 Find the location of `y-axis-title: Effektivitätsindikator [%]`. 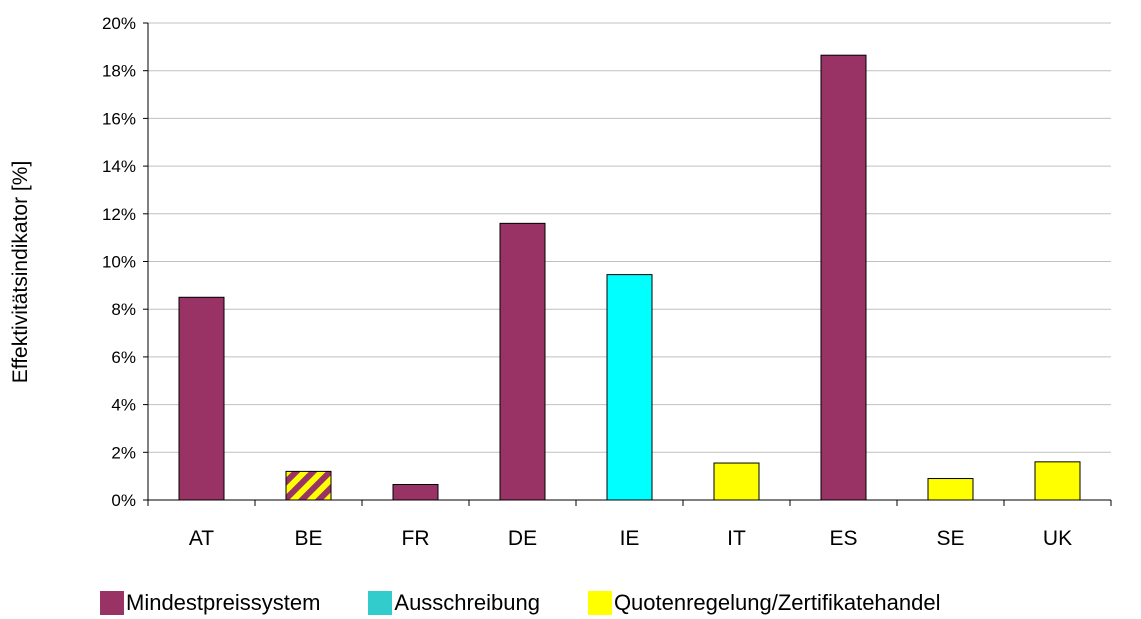

y-axis-title: Effektivitätsindikator [%] is located at coordinates (20, 272).